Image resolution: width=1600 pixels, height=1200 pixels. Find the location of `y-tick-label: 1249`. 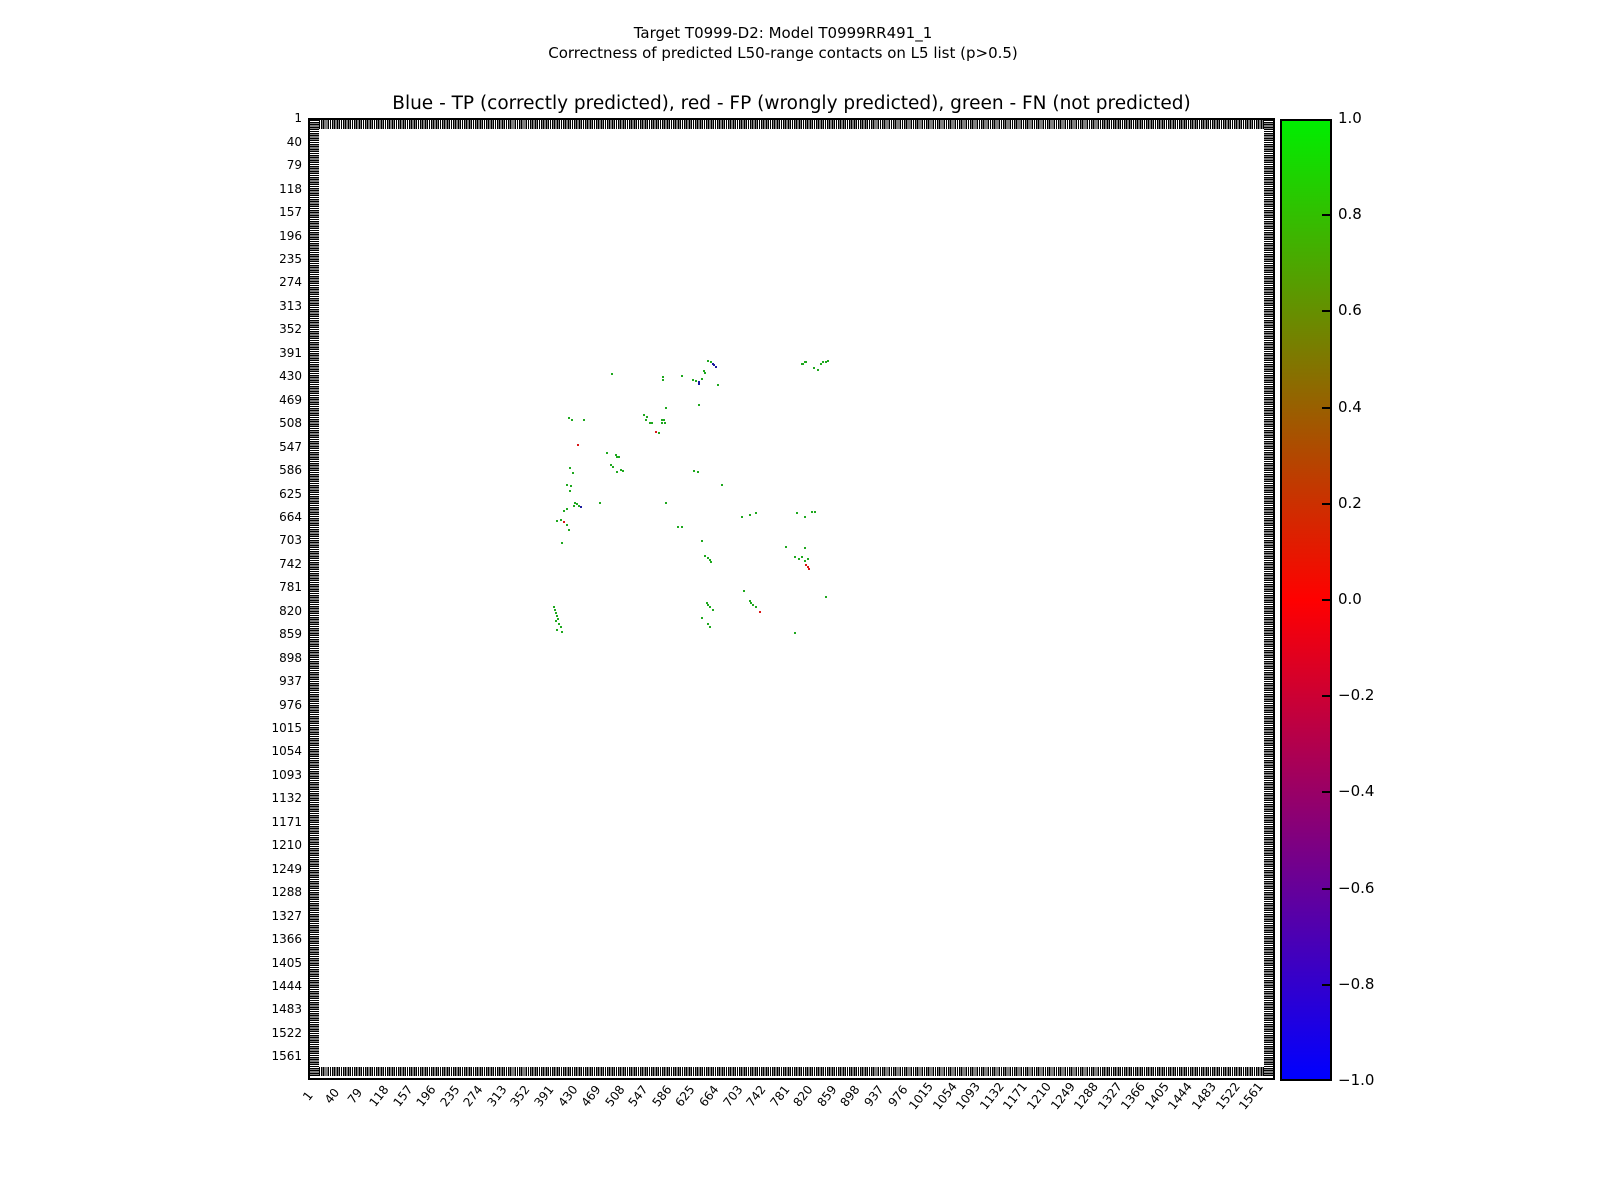

y-tick-label: 1249 is located at coordinates (286, 868).